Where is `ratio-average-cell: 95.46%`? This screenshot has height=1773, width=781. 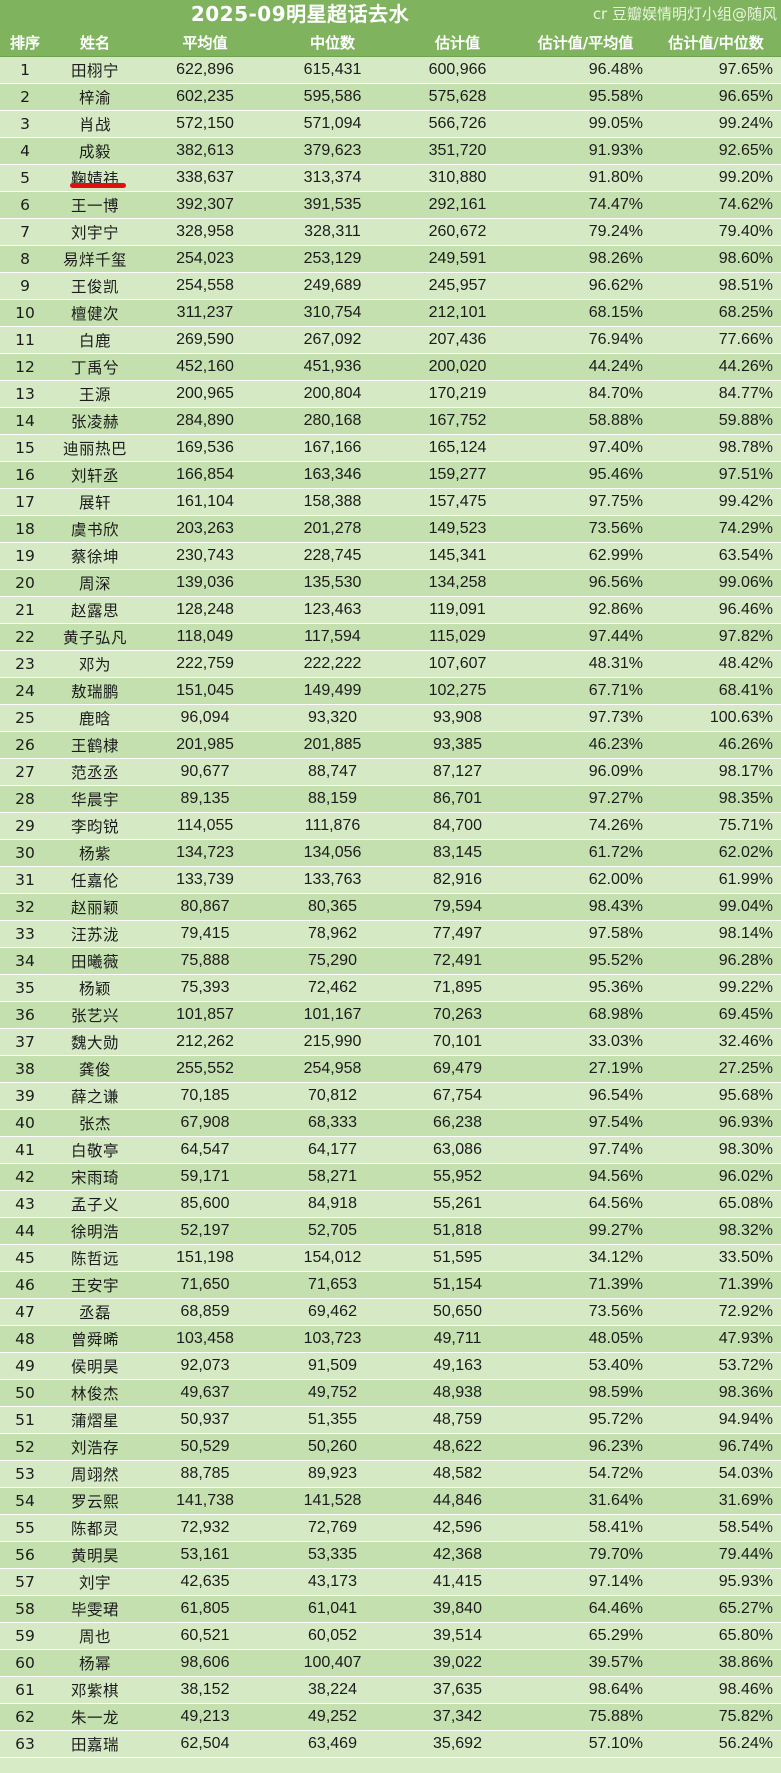
ratio-average-cell: 95.46% is located at coordinates (585, 475).